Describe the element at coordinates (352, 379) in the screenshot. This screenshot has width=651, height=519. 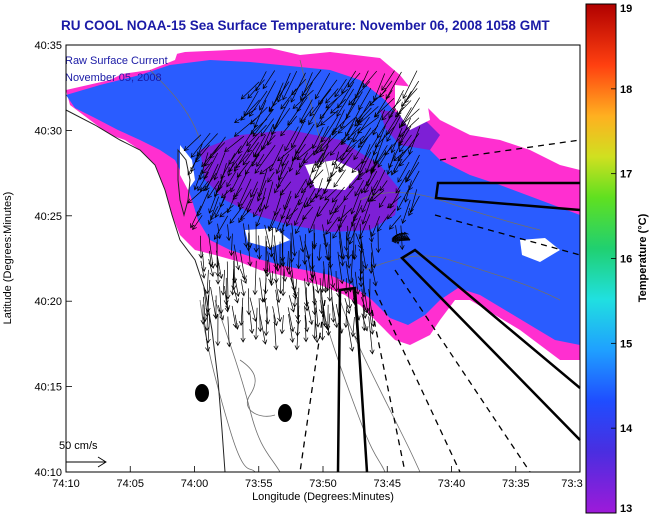
I see `lane-boundary` at that location.